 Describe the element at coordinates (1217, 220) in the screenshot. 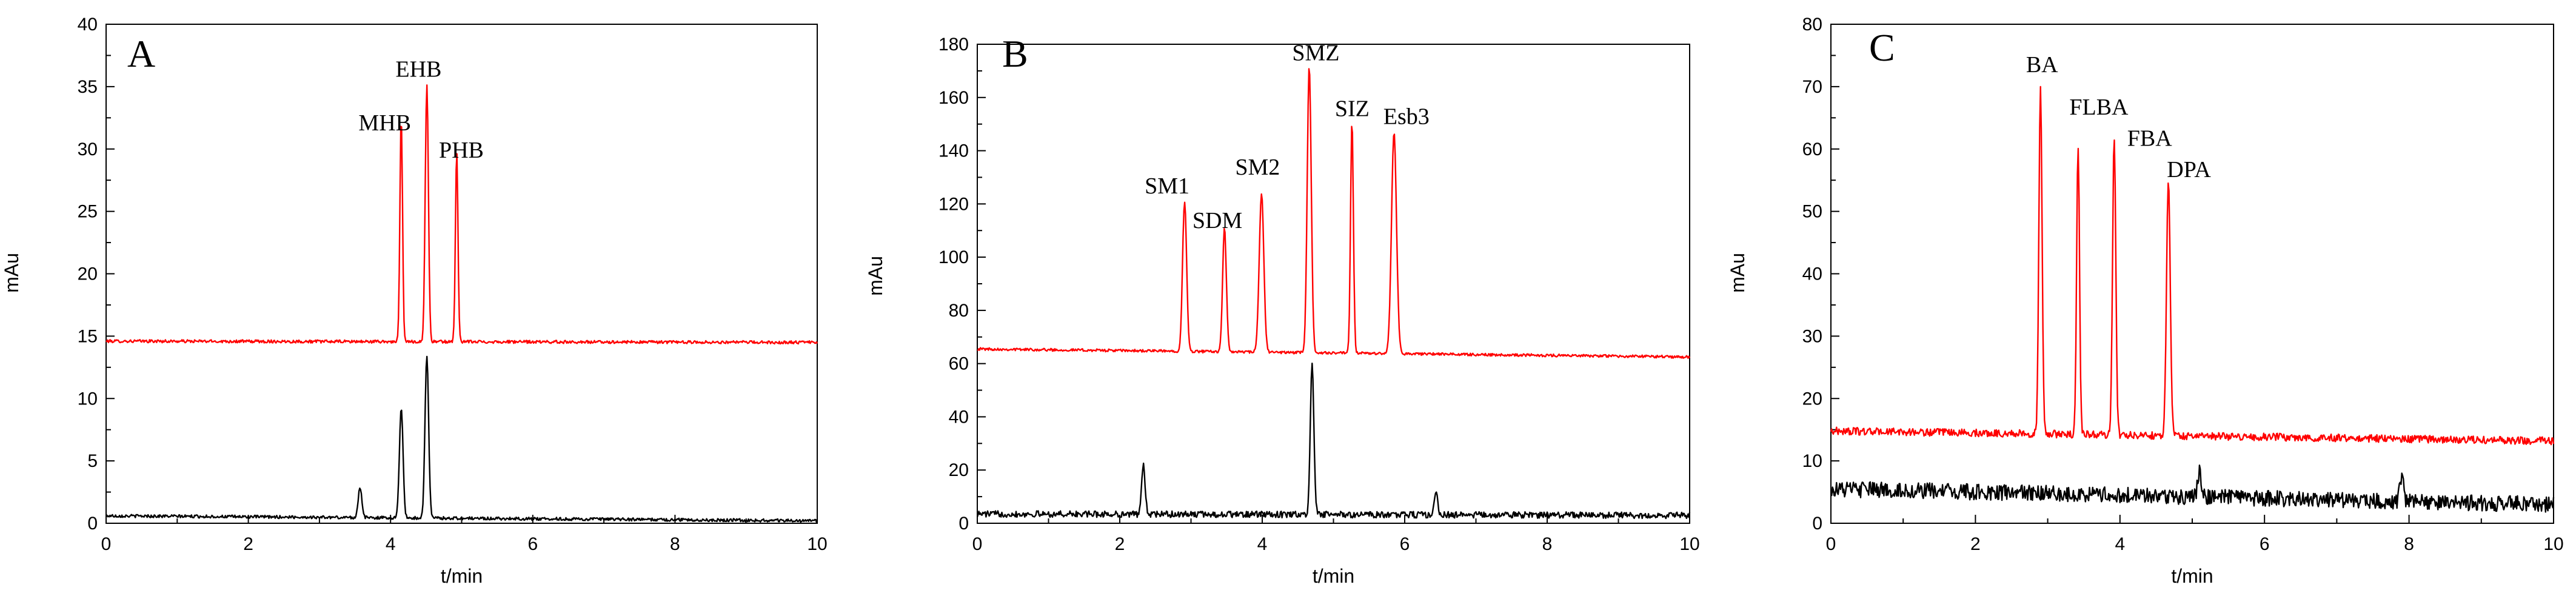

I see `peak-label: SDM` at that location.